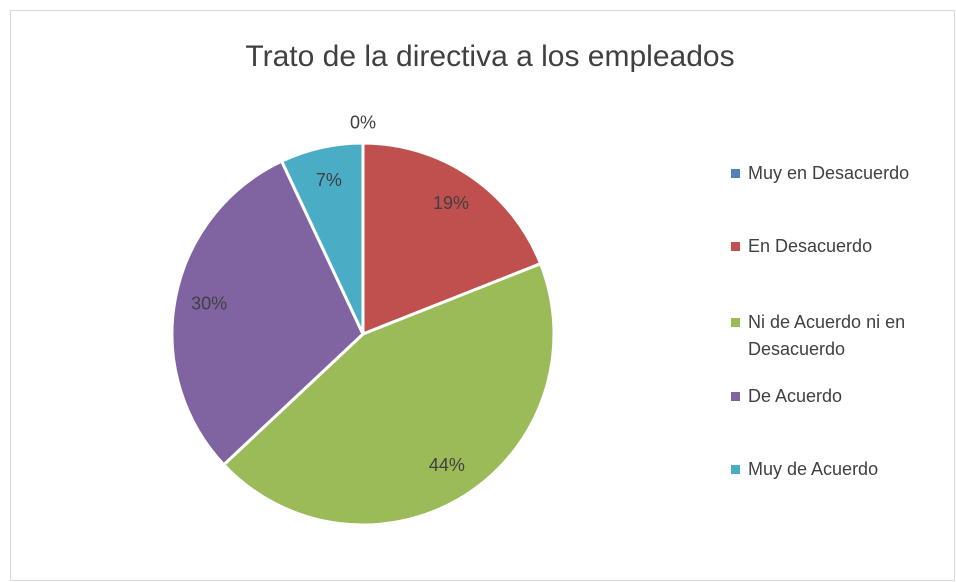 The width and height of the screenshot is (956, 582). Describe the element at coordinates (795, 396) in the screenshot. I see `legend-label: De Acuerdo` at that location.